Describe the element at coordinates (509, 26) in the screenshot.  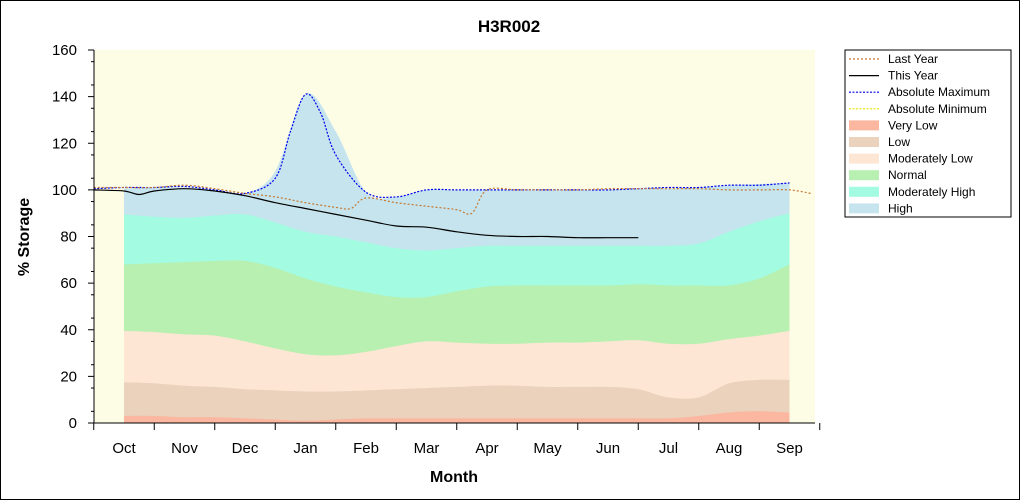
I see `chart-title: H3R002` at that location.